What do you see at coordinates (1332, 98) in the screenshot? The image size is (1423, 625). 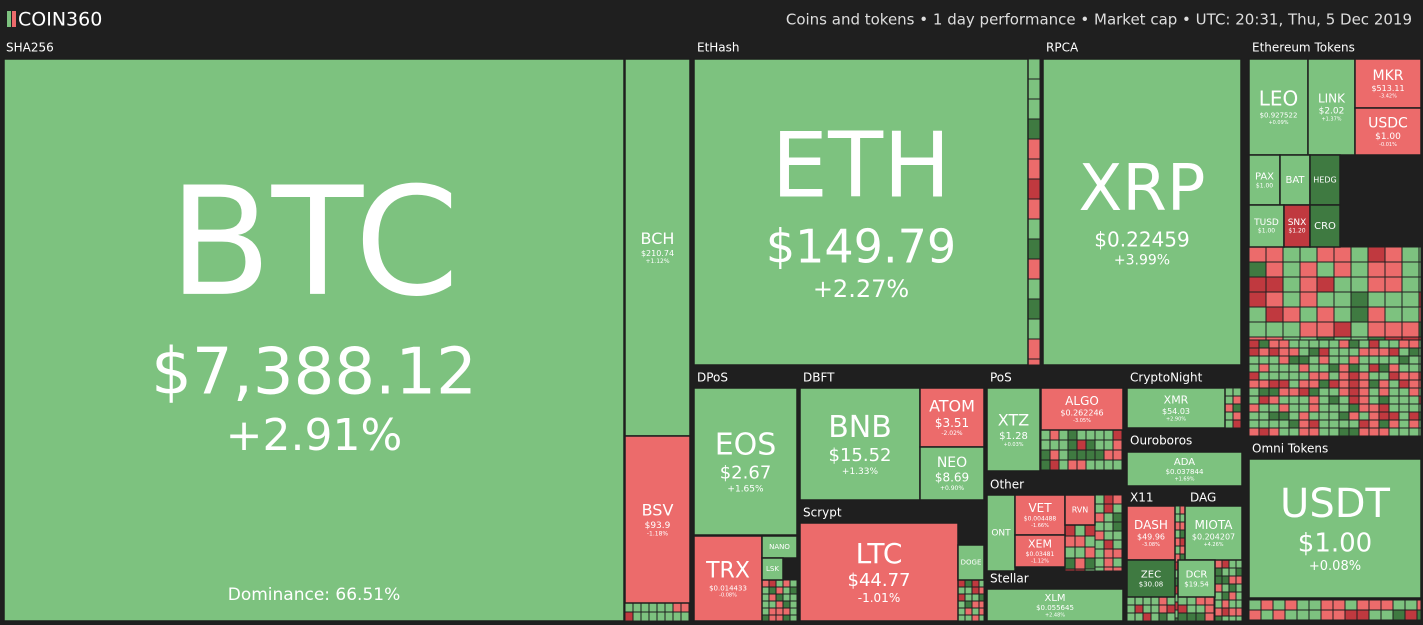 I see `coin-symbol: LINK` at bounding box center [1332, 98].